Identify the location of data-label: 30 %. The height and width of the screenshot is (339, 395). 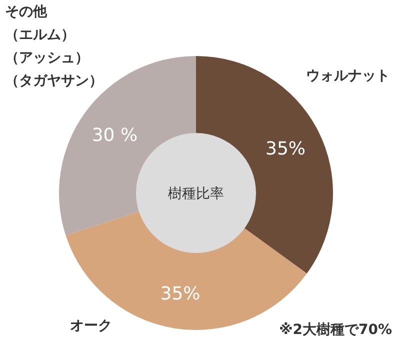
(115, 135).